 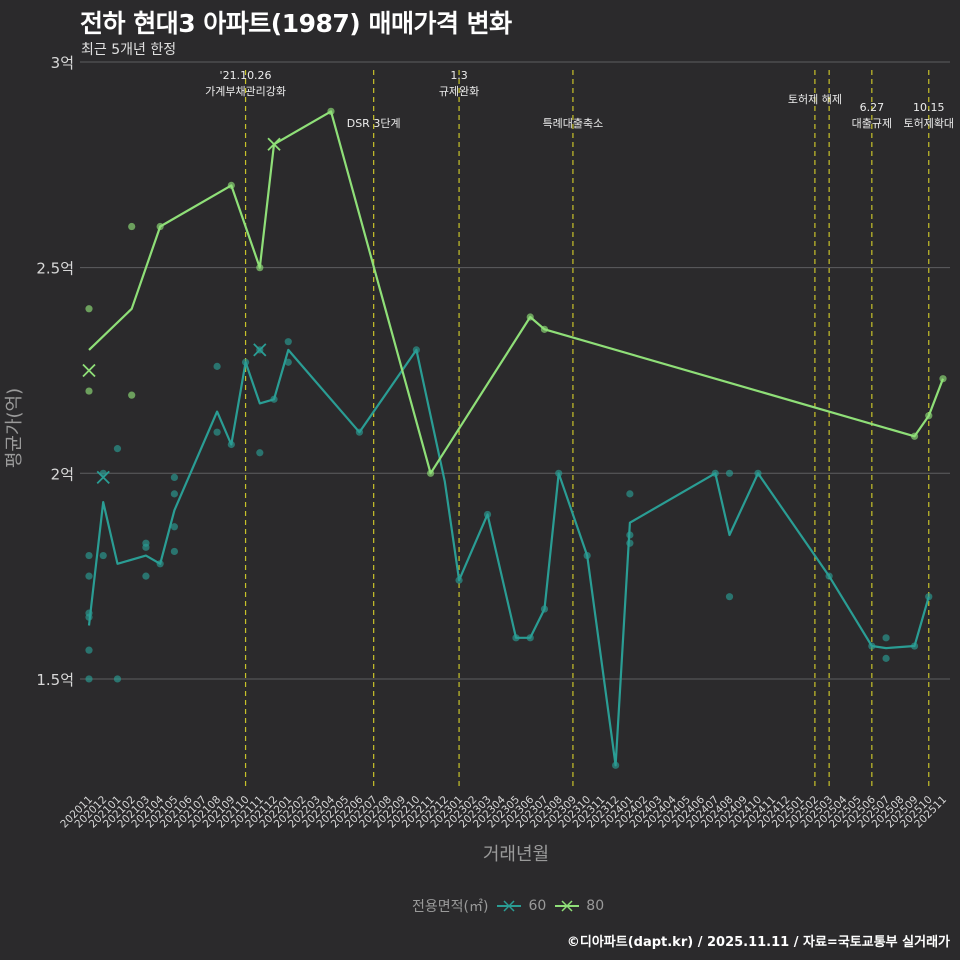 What do you see at coordinates (374, 123) in the screenshot?
I see `event-label: DSR 3단계` at bounding box center [374, 123].